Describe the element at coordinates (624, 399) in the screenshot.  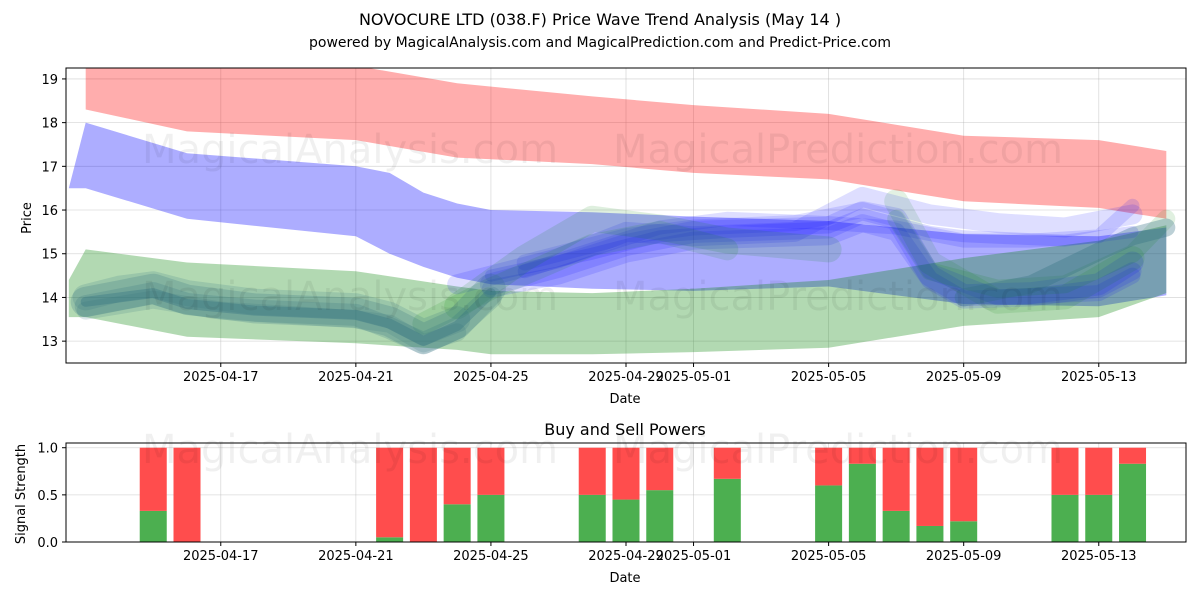
I see `price-x-axis-label: Date` at that location.